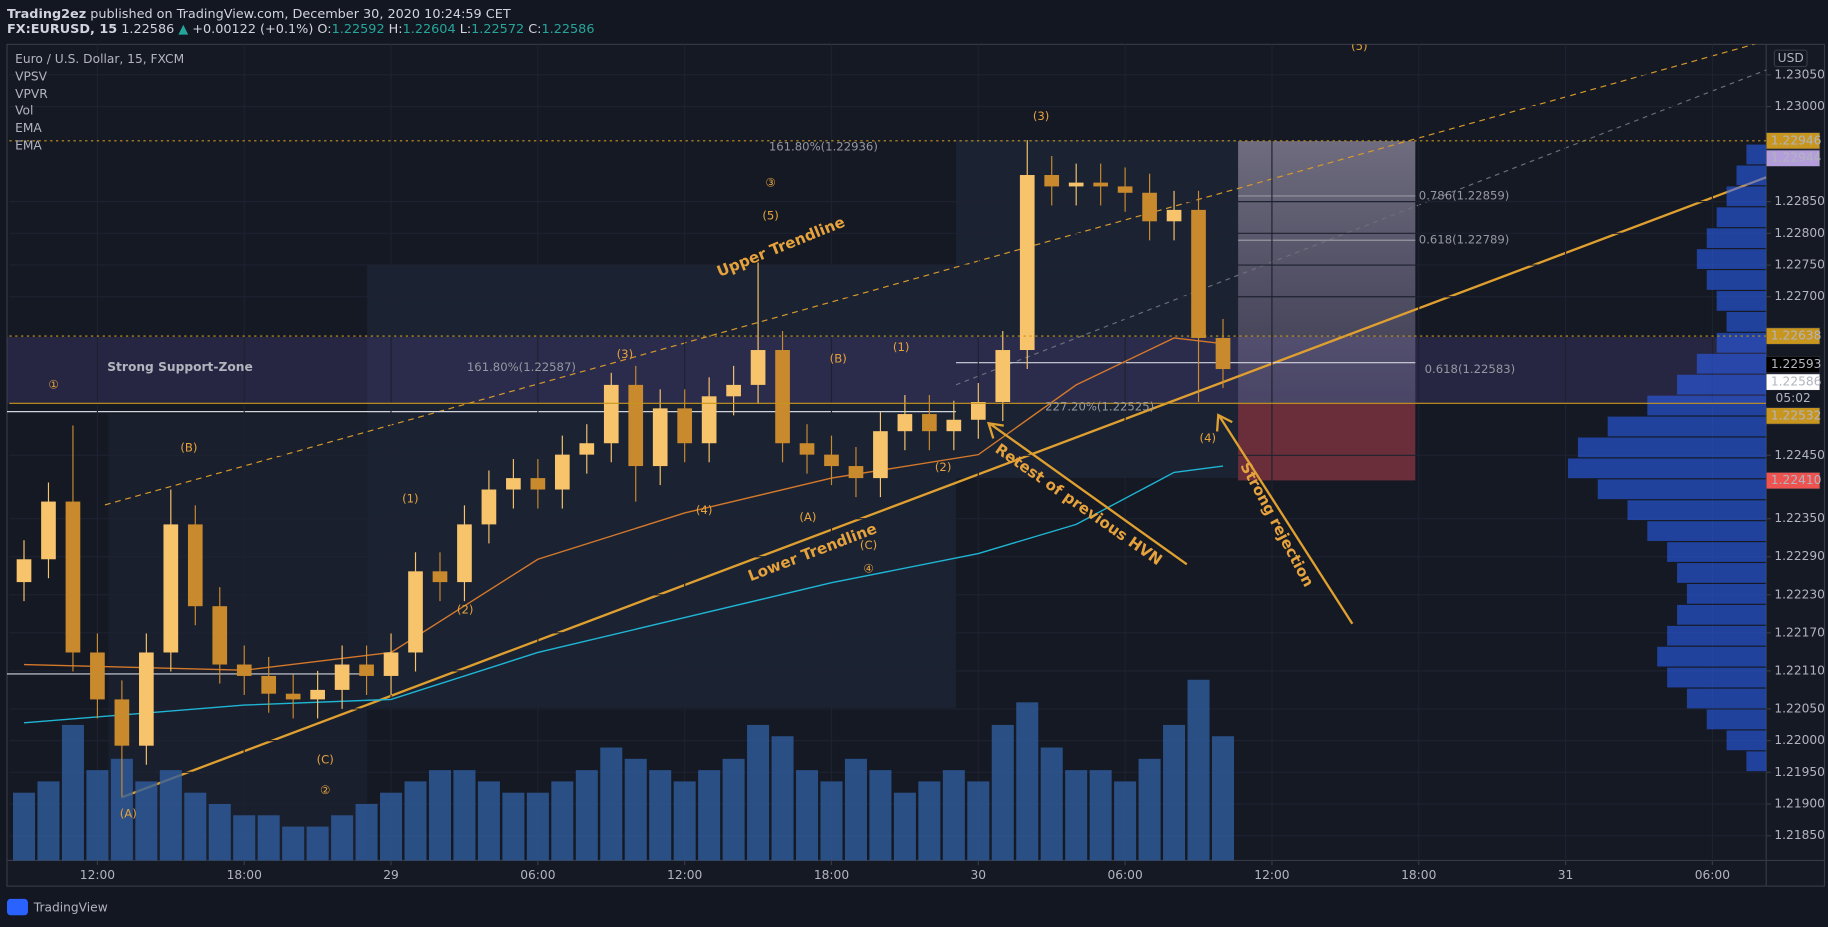 This screenshot has height=927, width=1828. What do you see at coordinates (1799, 455) in the screenshot?
I see `y-tick-label: 1.22450` at bounding box center [1799, 455].